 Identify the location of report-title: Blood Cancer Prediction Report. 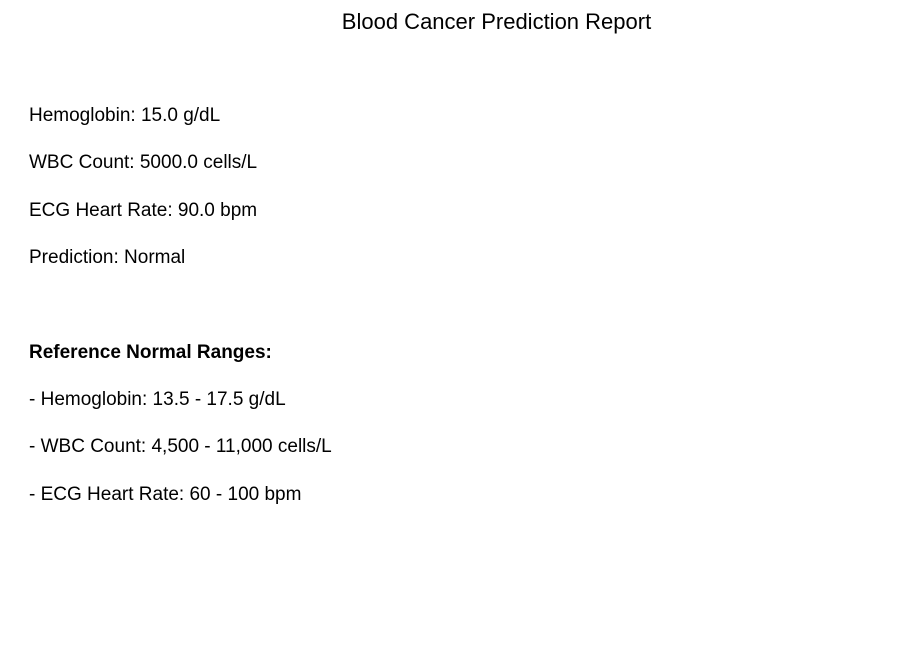
(496, 21).